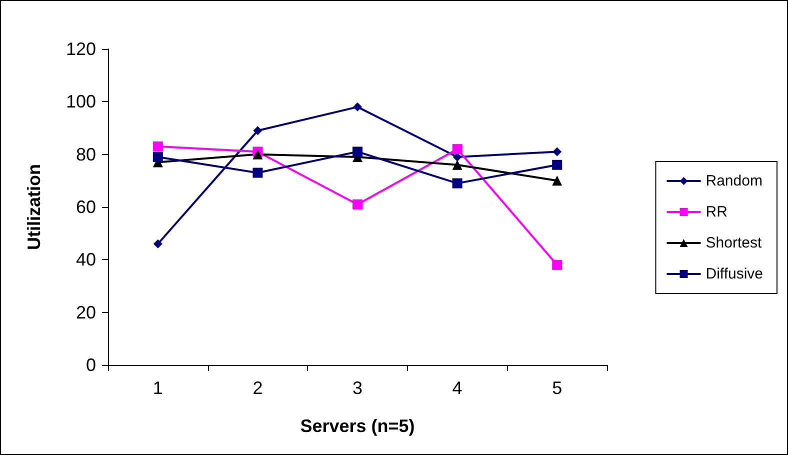  What do you see at coordinates (86, 154) in the screenshot?
I see `y-tick-label: 80` at bounding box center [86, 154].